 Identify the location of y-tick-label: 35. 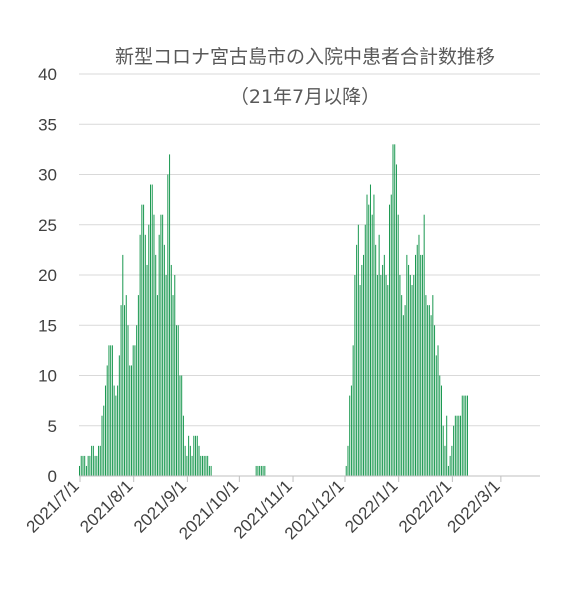
(47, 124).